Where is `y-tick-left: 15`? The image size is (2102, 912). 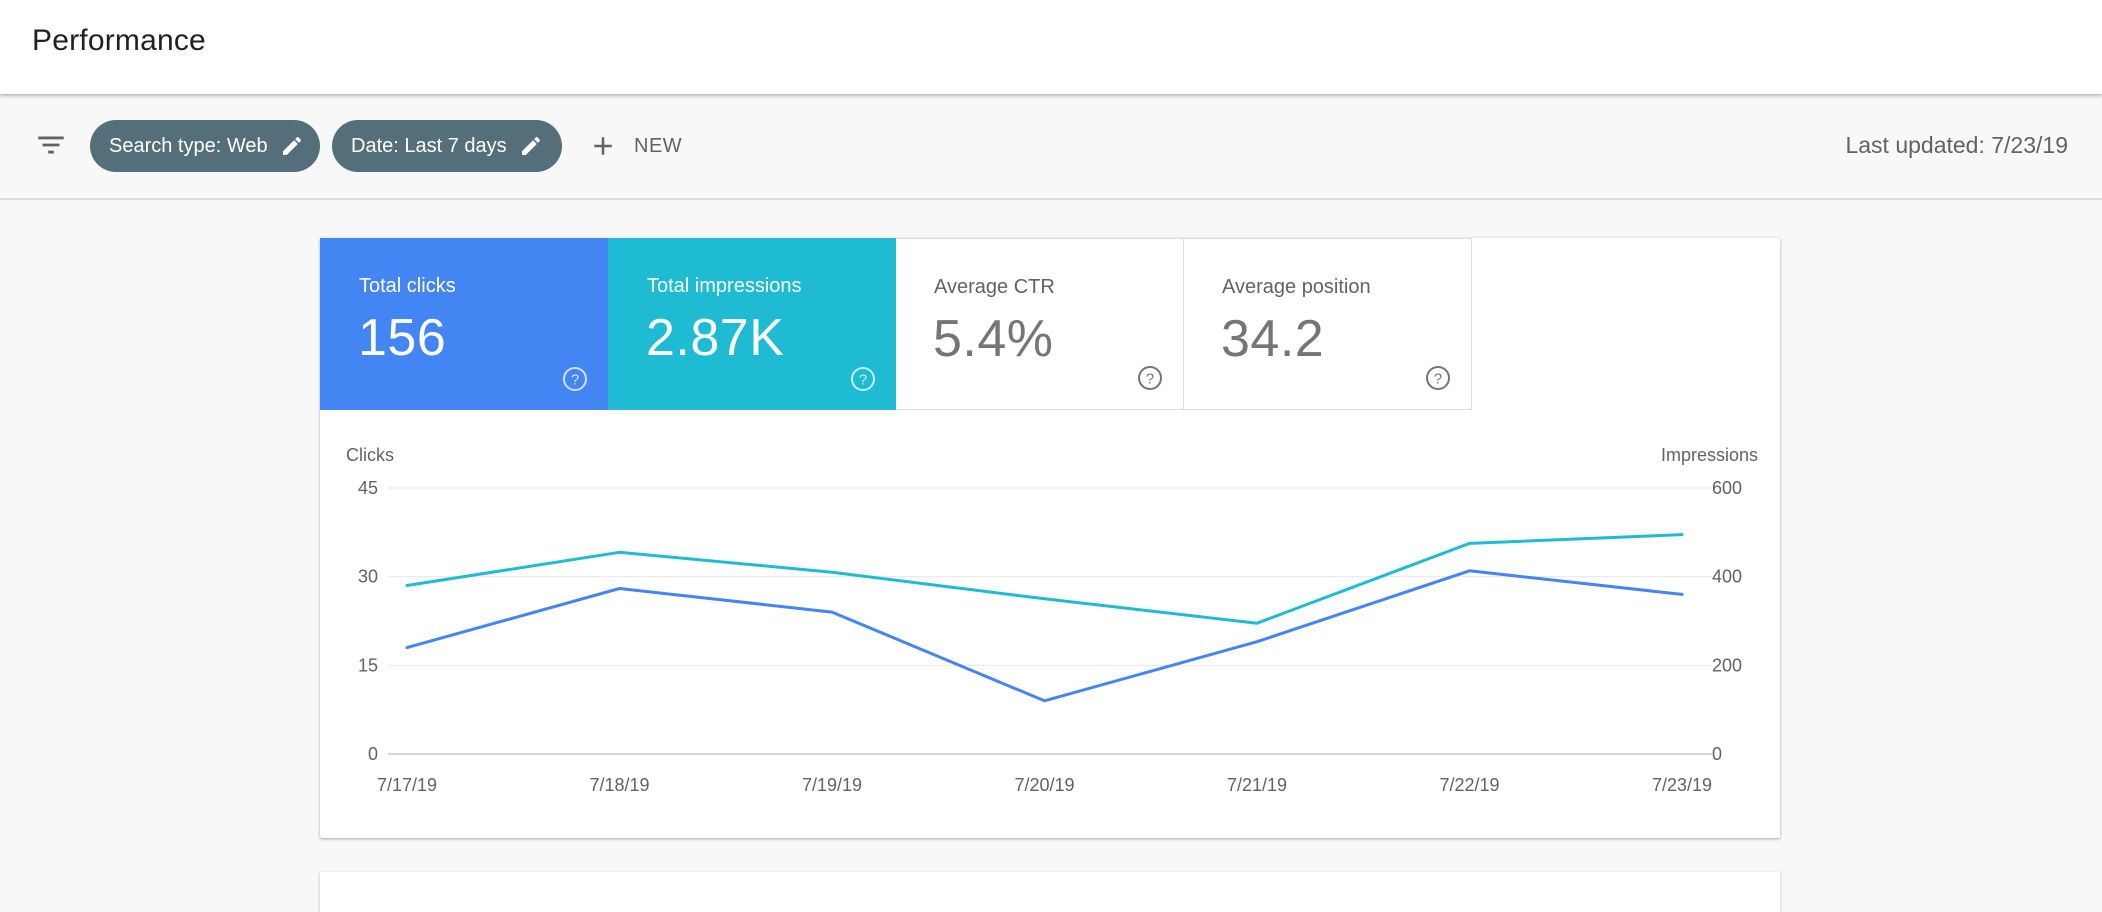 y-tick-left: 15 is located at coordinates (368, 665).